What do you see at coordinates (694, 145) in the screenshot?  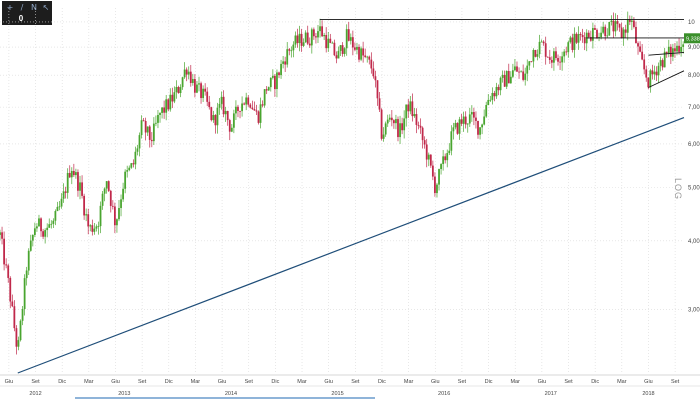 I see `y-tick-label: 6,00` at bounding box center [694, 145].